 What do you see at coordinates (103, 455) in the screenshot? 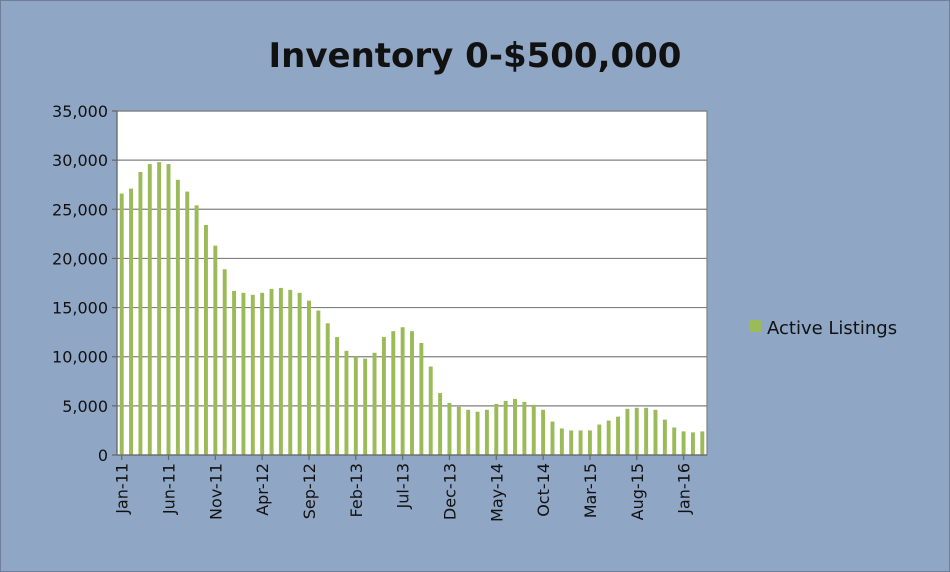
I see `y-tick-label: 0` at bounding box center [103, 455].